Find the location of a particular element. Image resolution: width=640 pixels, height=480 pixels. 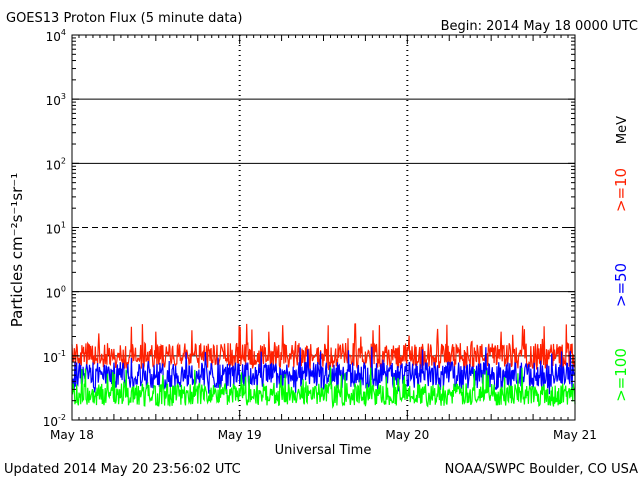

legend-unit: MeV is located at coordinates (622, 130).